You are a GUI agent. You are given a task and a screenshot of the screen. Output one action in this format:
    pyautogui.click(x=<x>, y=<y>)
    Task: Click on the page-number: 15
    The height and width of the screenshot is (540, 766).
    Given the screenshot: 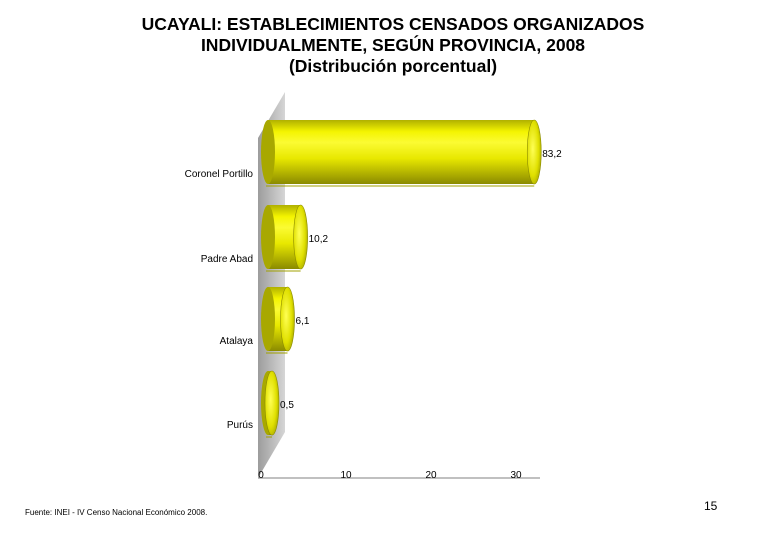 What is the action you would take?
    pyautogui.click(x=711, y=506)
    